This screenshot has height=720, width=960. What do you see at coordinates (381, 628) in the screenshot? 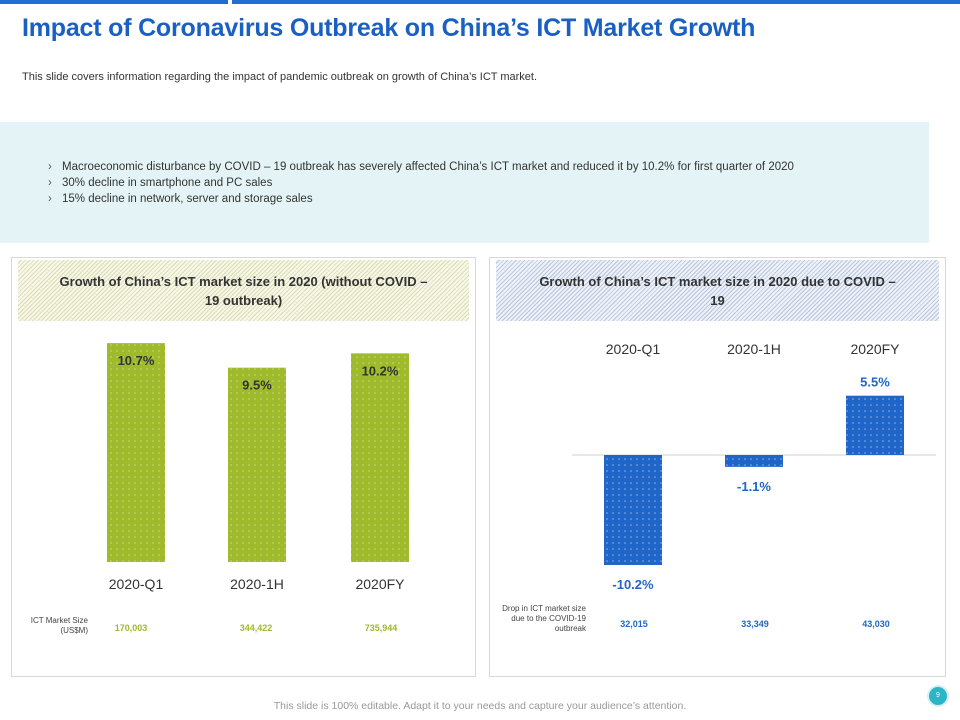
I see `row-value: 735,944` at bounding box center [381, 628].